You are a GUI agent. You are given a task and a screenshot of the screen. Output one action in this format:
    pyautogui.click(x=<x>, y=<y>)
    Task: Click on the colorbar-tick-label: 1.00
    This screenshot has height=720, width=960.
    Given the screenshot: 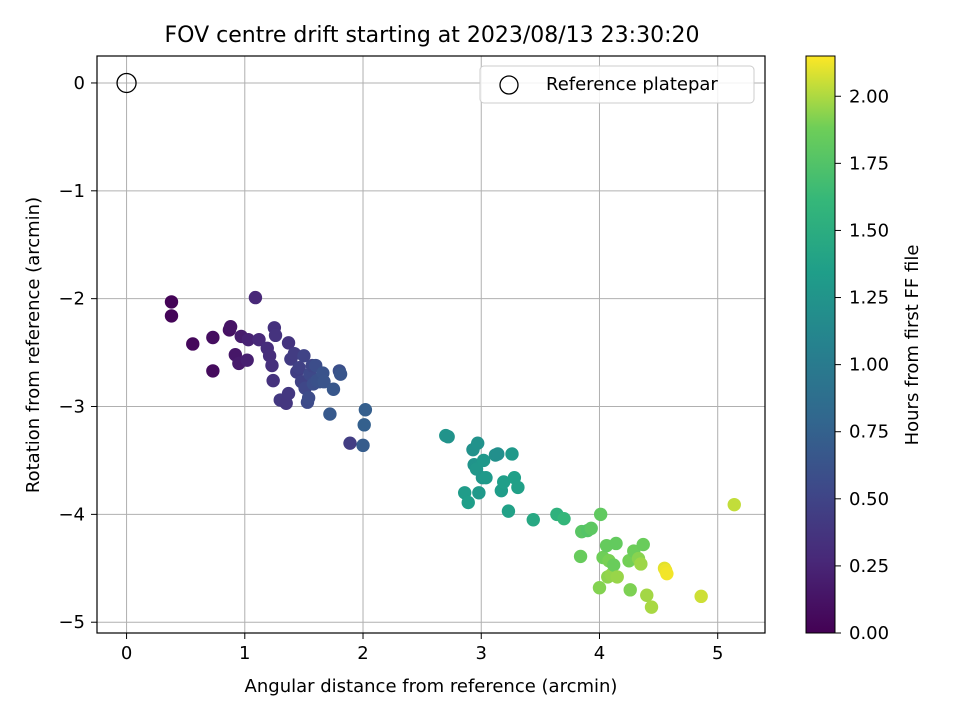 What is the action you would take?
    pyautogui.click(x=869, y=365)
    